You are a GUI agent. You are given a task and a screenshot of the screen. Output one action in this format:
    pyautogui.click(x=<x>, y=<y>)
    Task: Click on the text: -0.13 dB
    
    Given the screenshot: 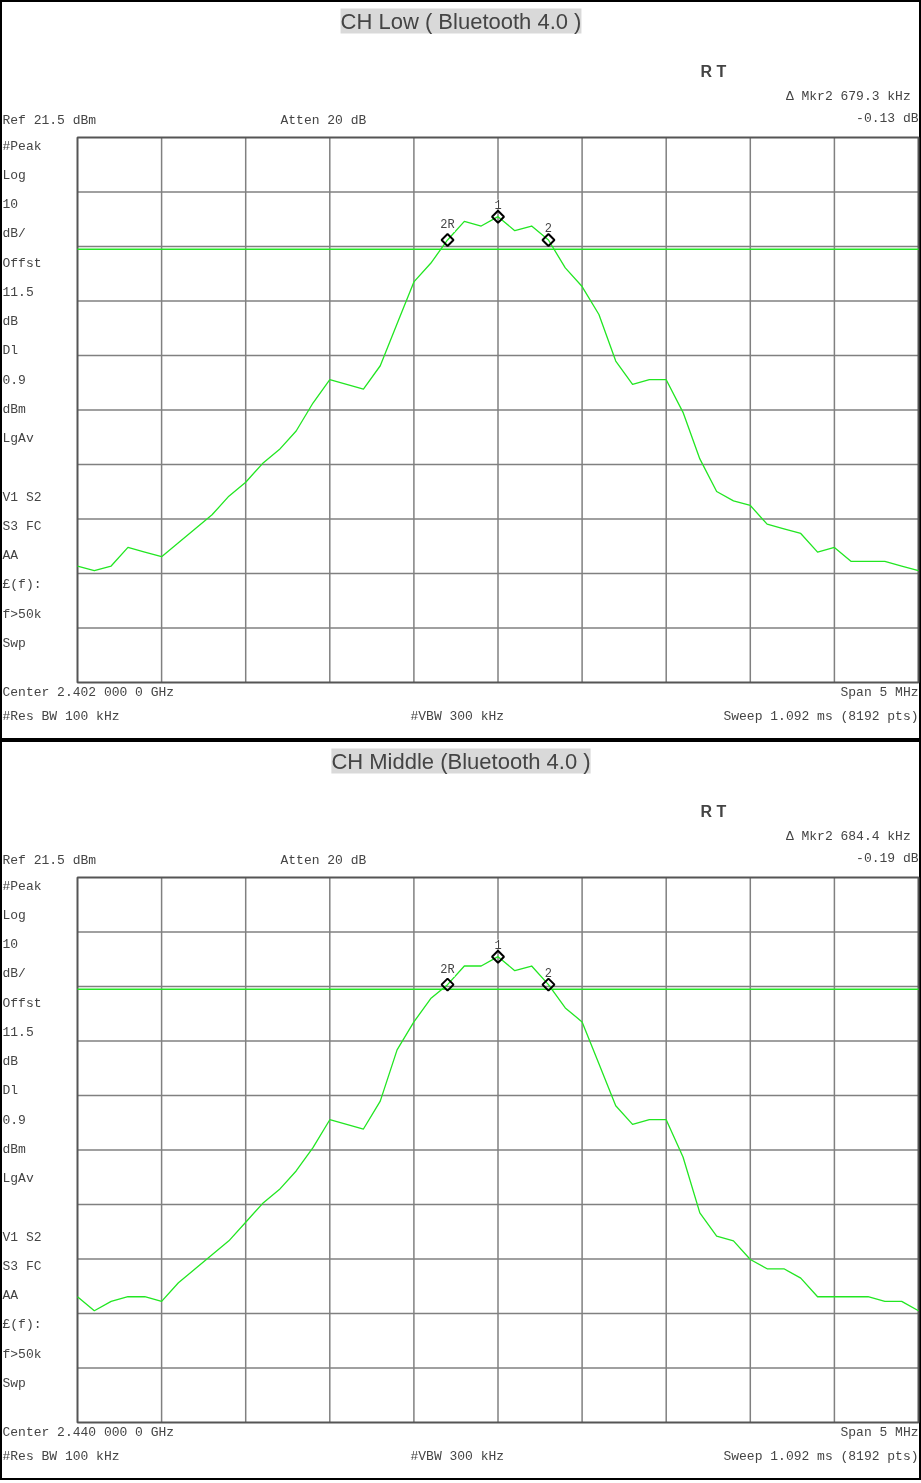 What is the action you would take?
    pyautogui.click(x=887, y=118)
    